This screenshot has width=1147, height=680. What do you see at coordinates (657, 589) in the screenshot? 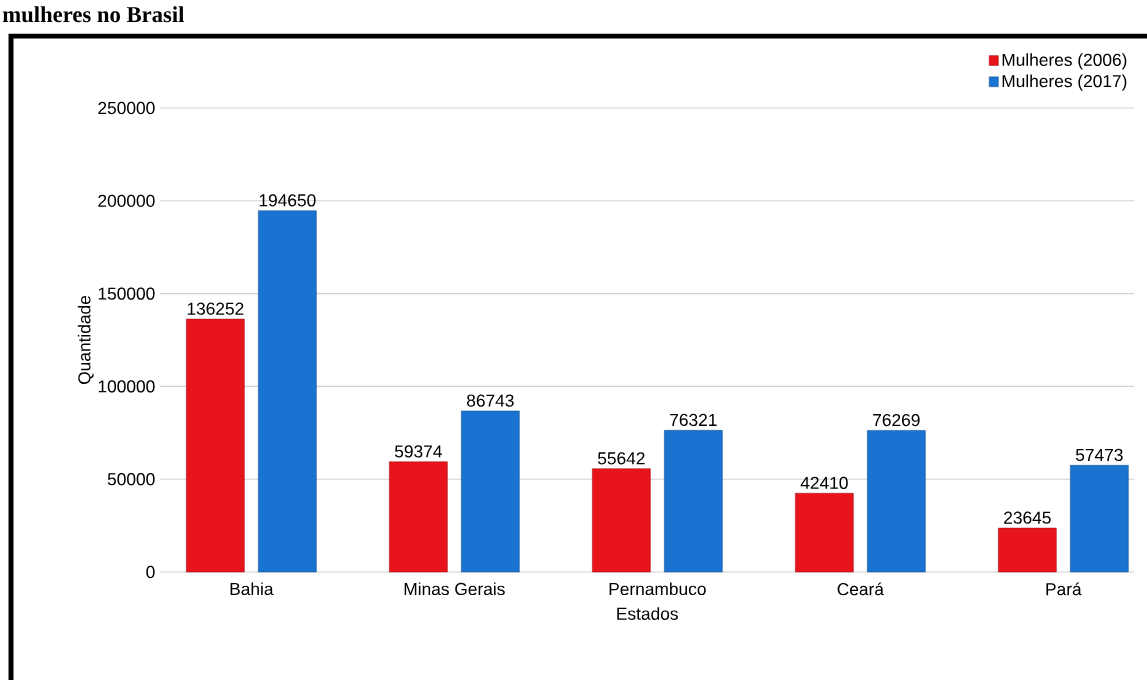
I see `x-tick-label: Pernambuco` at bounding box center [657, 589].